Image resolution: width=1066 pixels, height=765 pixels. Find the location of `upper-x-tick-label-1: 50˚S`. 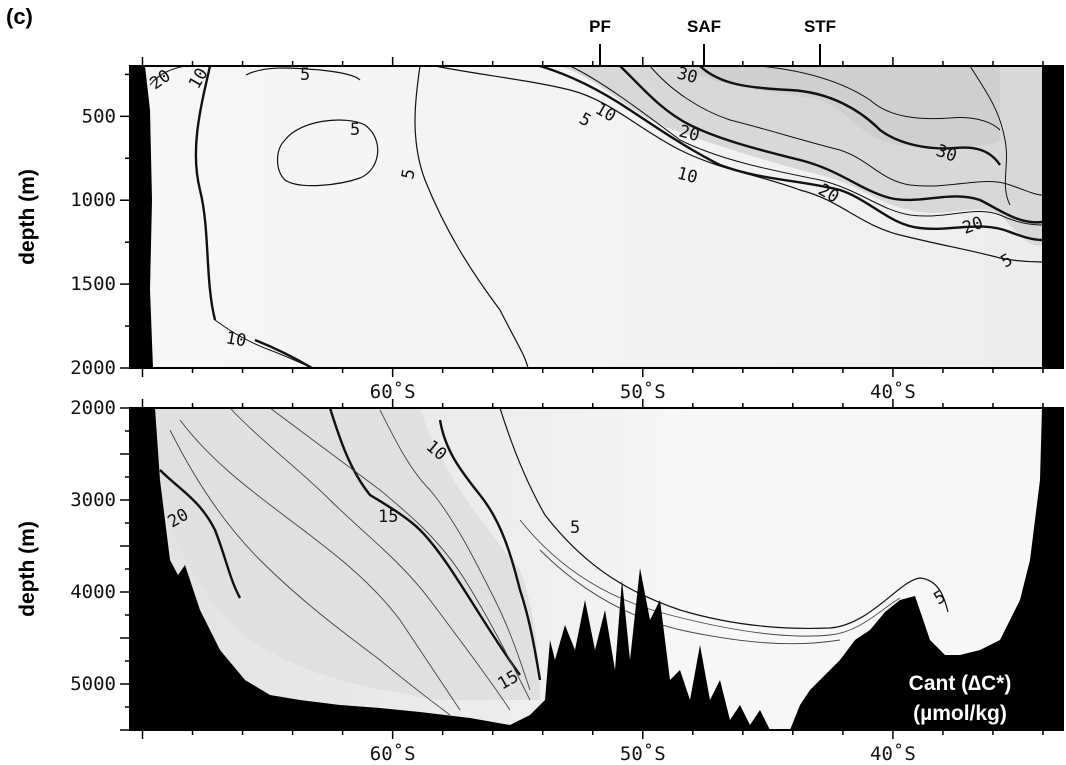

upper-x-tick-label-1: 50˚S is located at coordinates (643, 392).